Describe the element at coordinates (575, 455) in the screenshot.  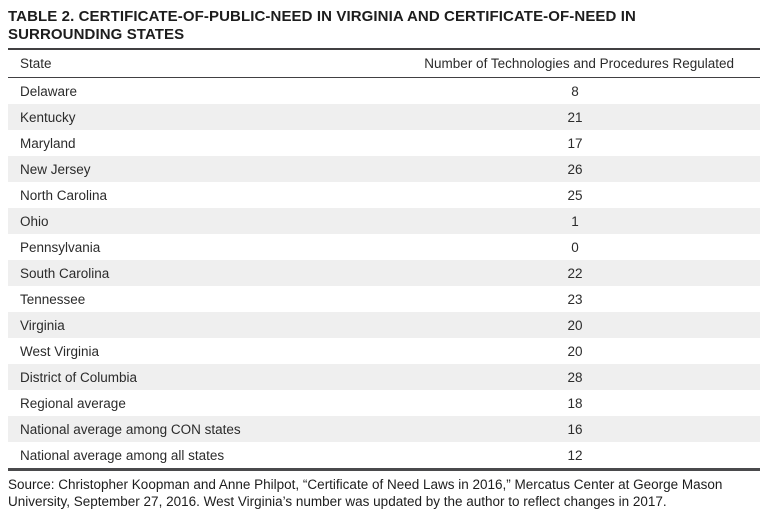
I see `value-cell: 12` at that location.